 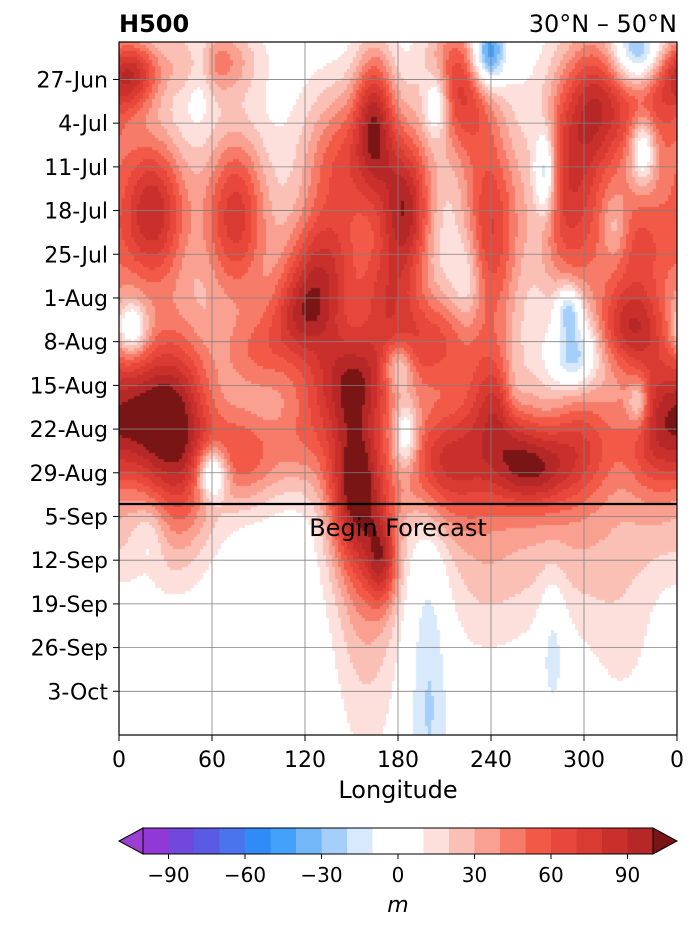 I want to click on y-tick-label: 18-Jul, so click(x=76, y=212).